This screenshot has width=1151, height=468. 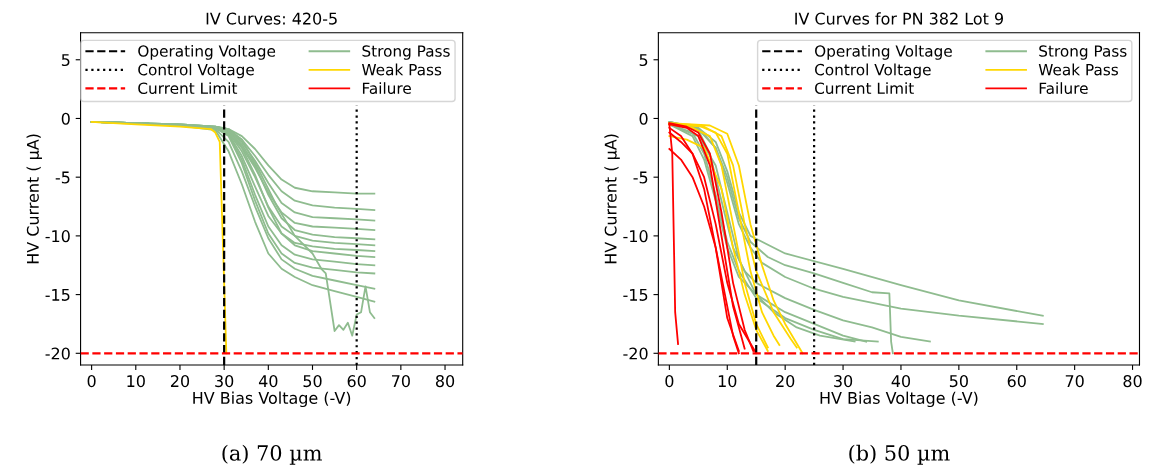 What do you see at coordinates (272, 454) in the screenshot?
I see `text: (a) 70 µm` at bounding box center [272, 454].